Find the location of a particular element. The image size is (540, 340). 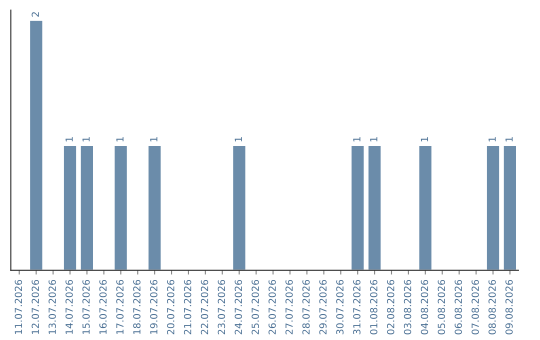

x-tick-label: 16.07.2026 is located at coordinates (103, 307).